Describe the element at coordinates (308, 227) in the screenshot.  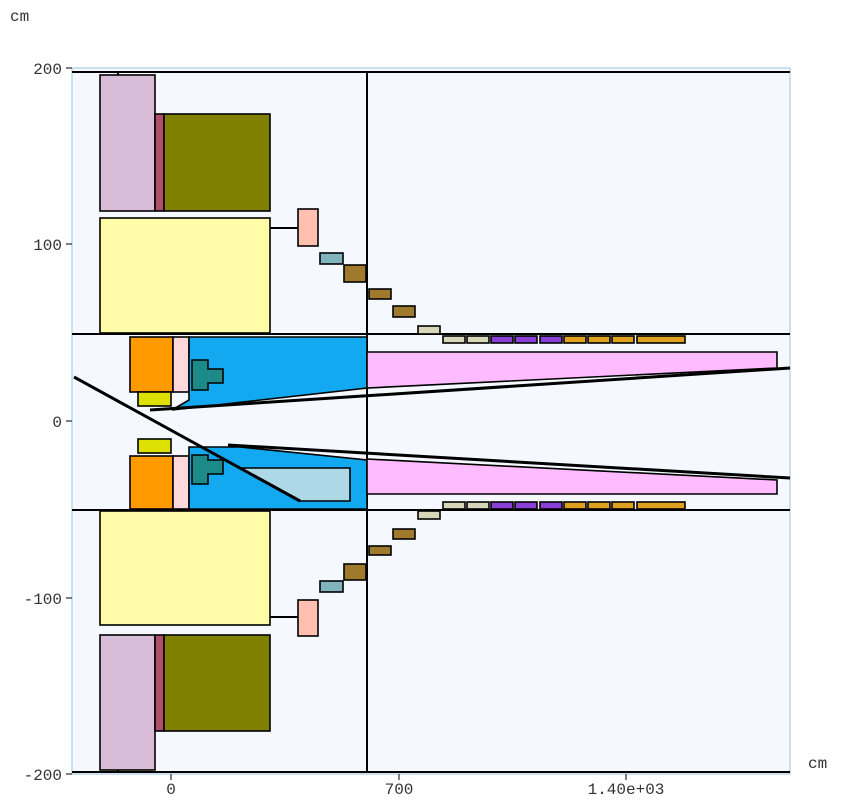
I see `salmon-block-top` at that location.